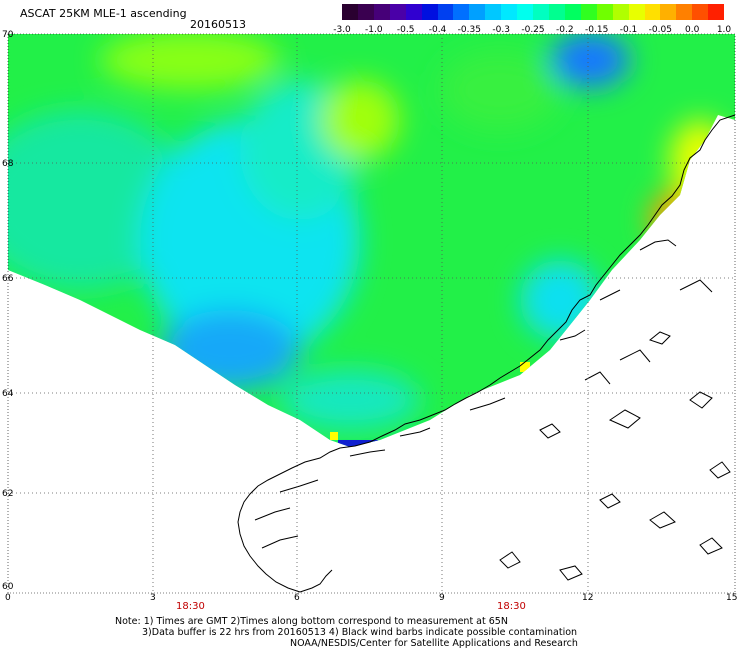 The image size is (740, 650). Describe the element at coordinates (342, 30) in the screenshot. I see `colorbar-tick-label: -3.0` at that location.